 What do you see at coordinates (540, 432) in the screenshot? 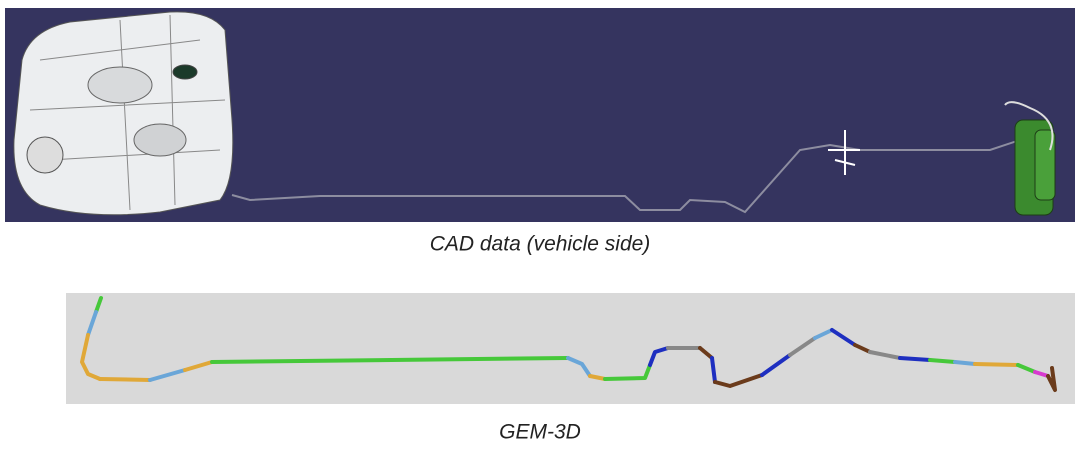
I see `caption: GEM-3D` at bounding box center [540, 432].